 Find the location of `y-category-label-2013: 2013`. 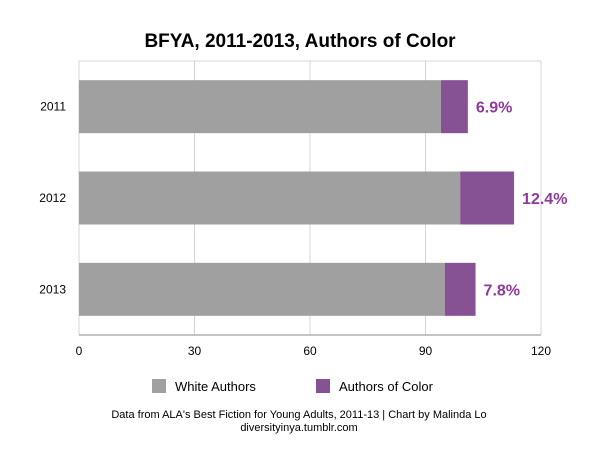

y-category-label-2013: 2013 is located at coordinates (52, 289).